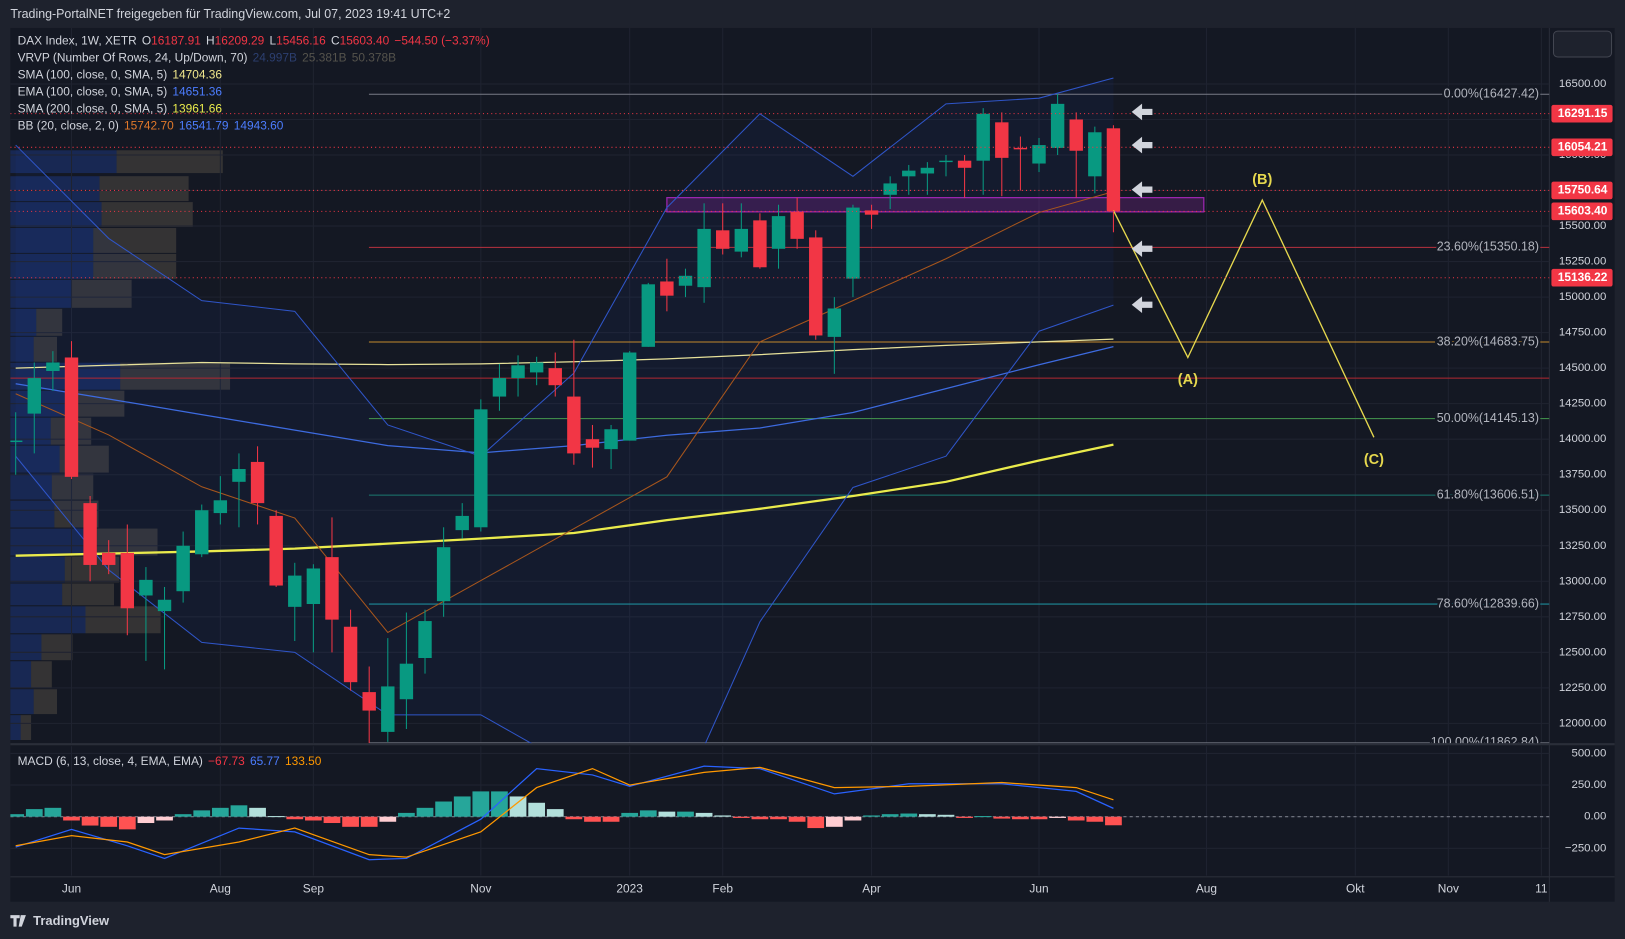 The height and width of the screenshot is (939, 1625). Describe the element at coordinates (1038, 888) in the screenshot. I see `x-tick-label: Jun` at that location.